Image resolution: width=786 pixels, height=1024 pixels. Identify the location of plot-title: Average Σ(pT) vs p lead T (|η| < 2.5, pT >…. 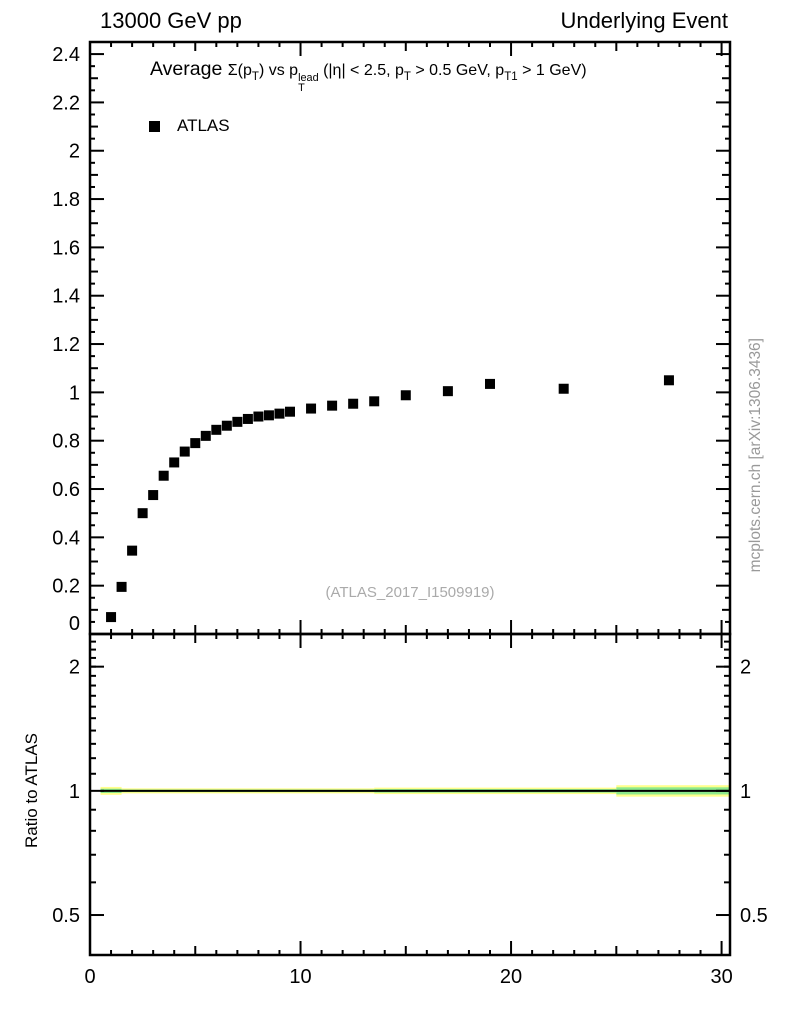
(368, 76).